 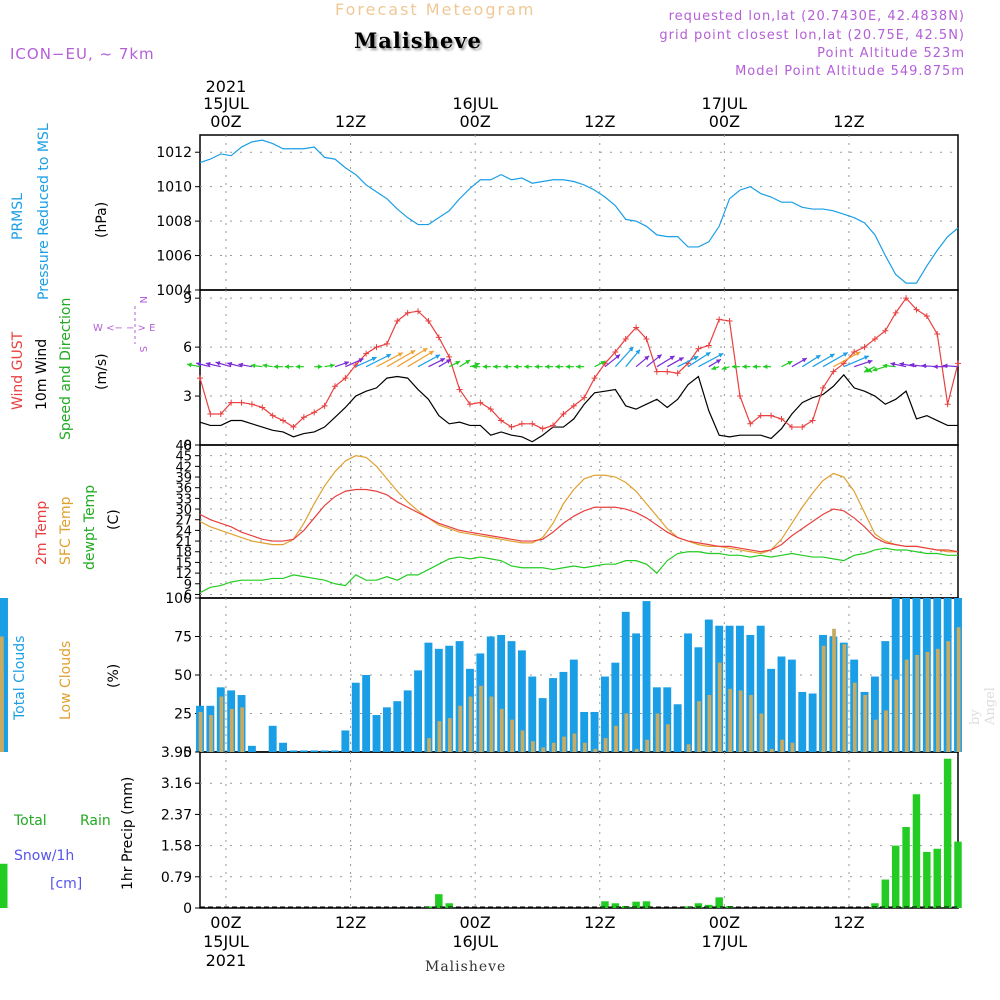 I want to click on top-axis-hour: 00Z, so click(x=225, y=121).